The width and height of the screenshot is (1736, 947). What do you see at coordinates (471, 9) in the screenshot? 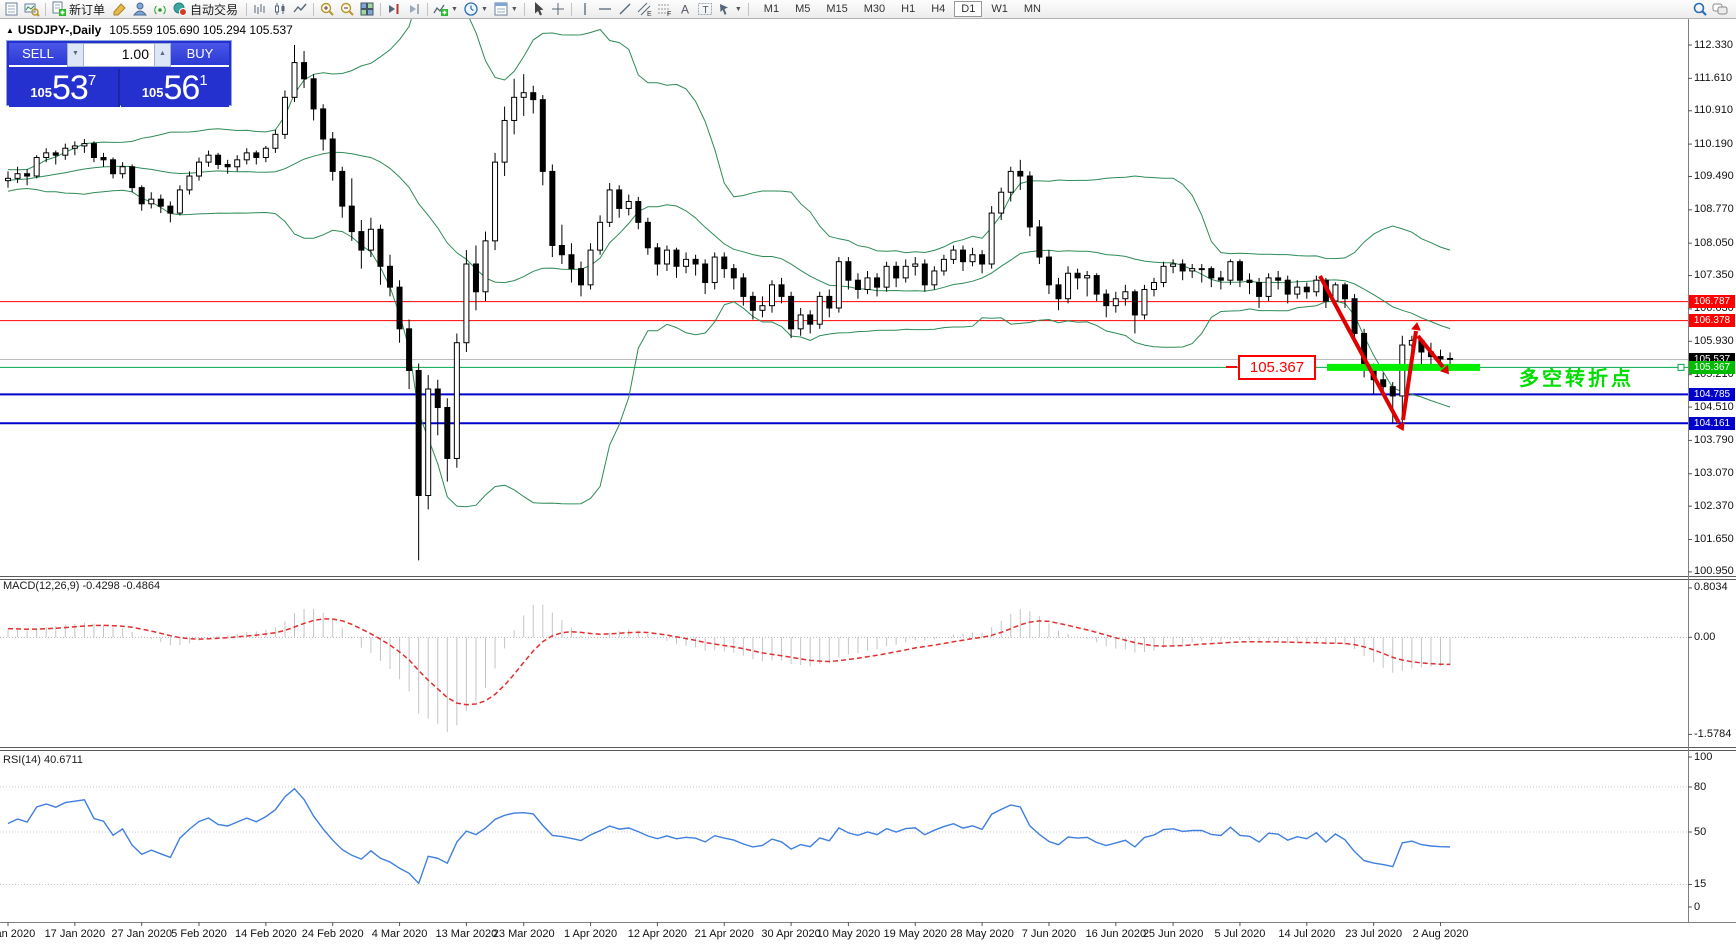
I see `periods-icon` at bounding box center [471, 9].